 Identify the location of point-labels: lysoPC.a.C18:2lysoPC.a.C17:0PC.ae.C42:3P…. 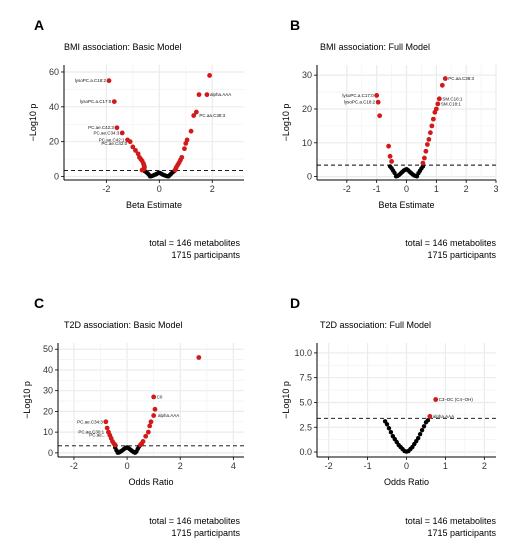
(153, 112).